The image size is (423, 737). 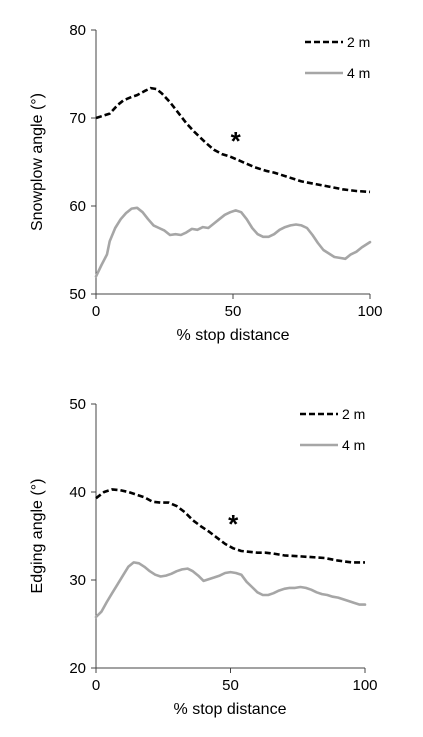 What do you see at coordinates (77, 206) in the screenshot?
I see `y-tick-label: 60` at bounding box center [77, 206].